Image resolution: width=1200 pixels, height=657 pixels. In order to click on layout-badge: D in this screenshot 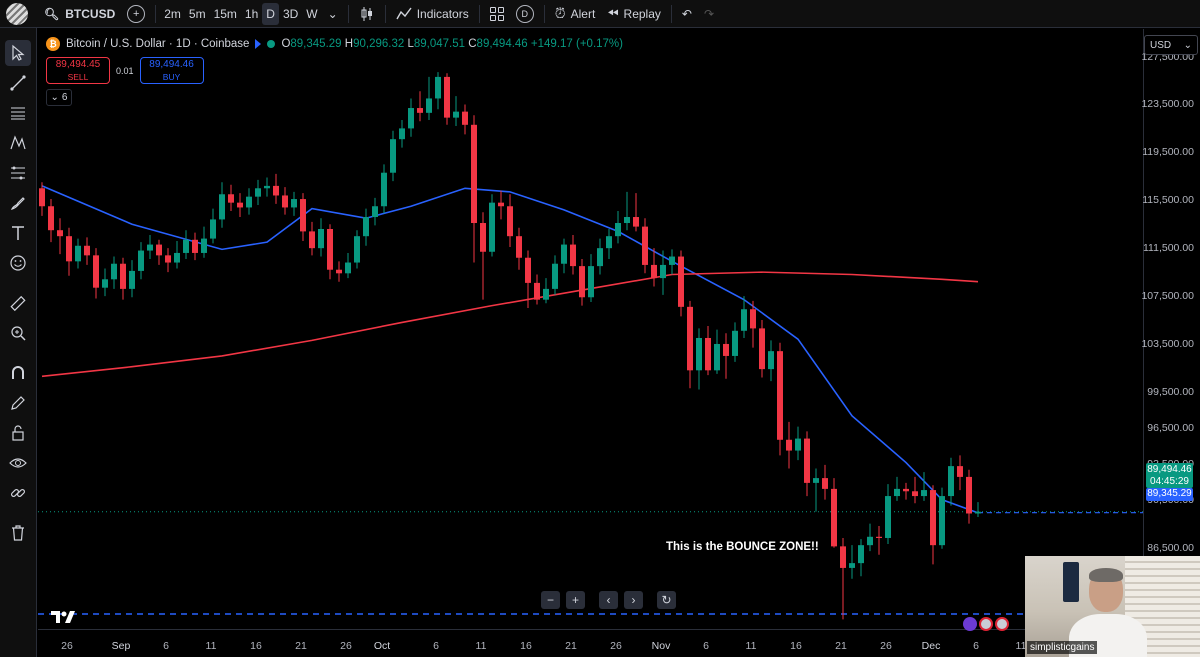, I will do `click(524, 13)`.